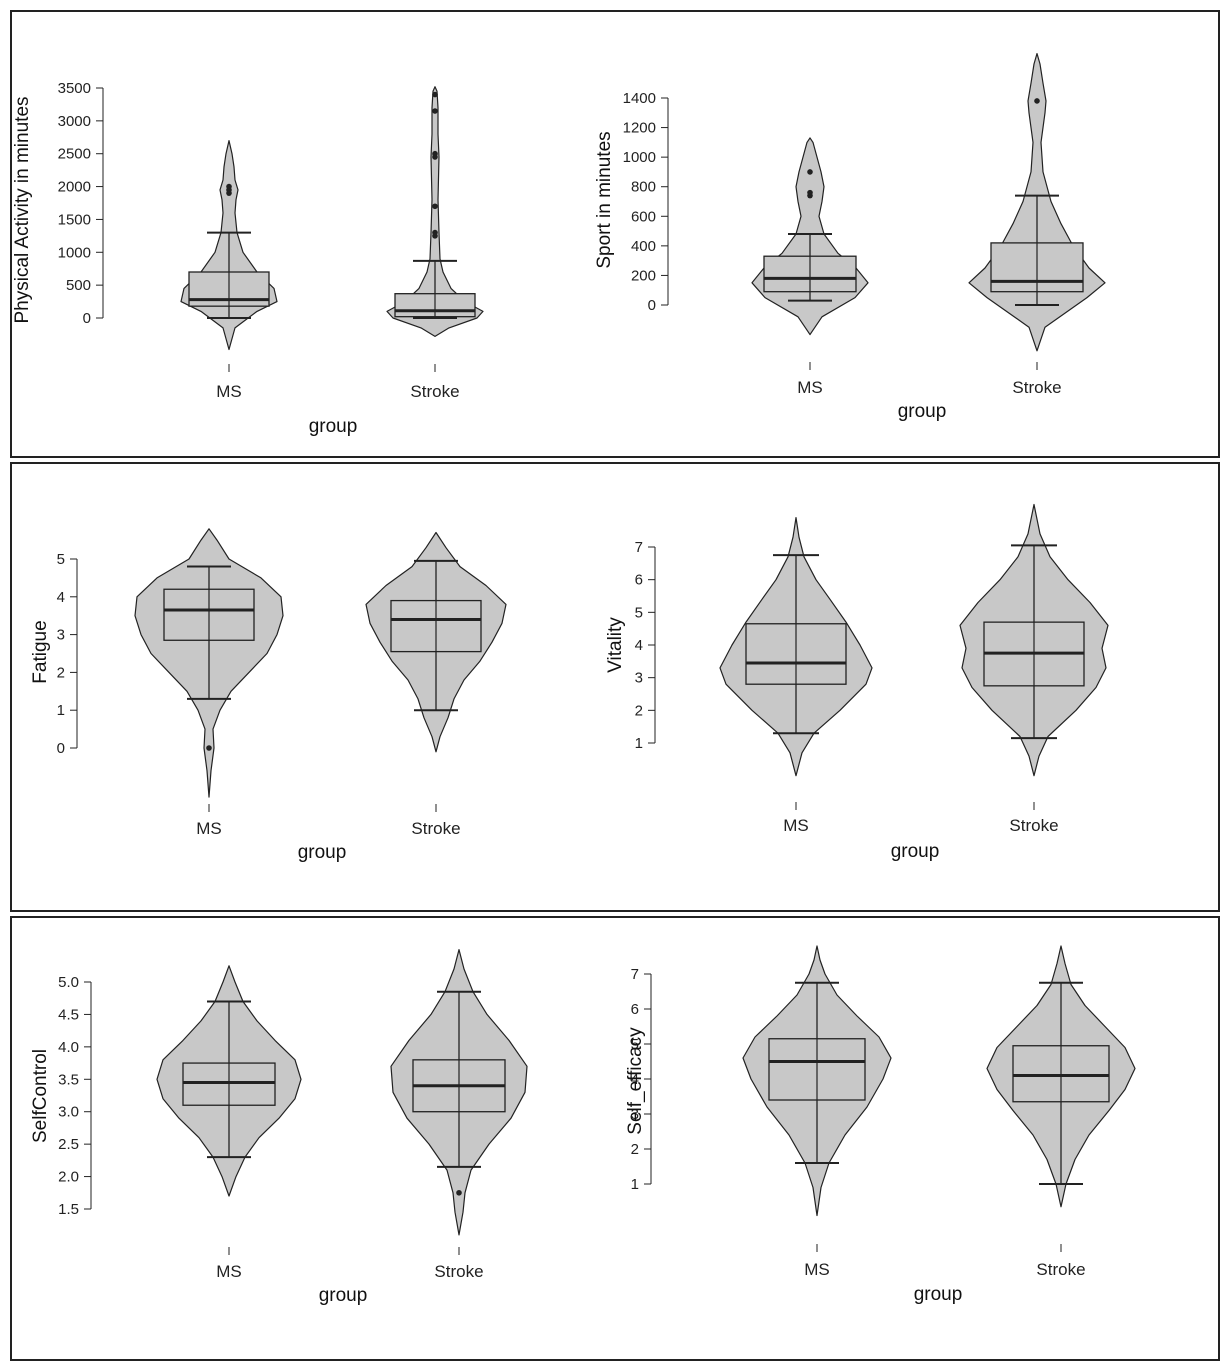 The image size is (1220, 1361). Describe the element at coordinates (615, 645) in the screenshot. I see `y-axis-title: Vitality` at that location.